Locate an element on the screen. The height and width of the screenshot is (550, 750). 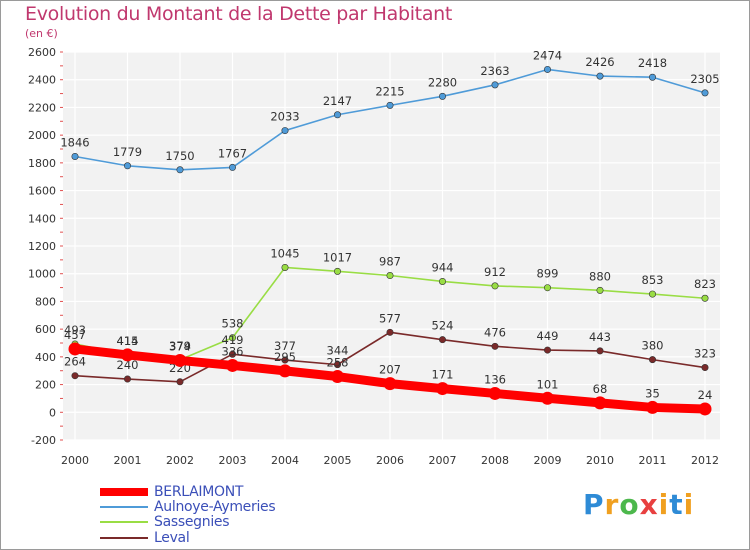
x-tick-label: 2000 is located at coordinates (75, 460).